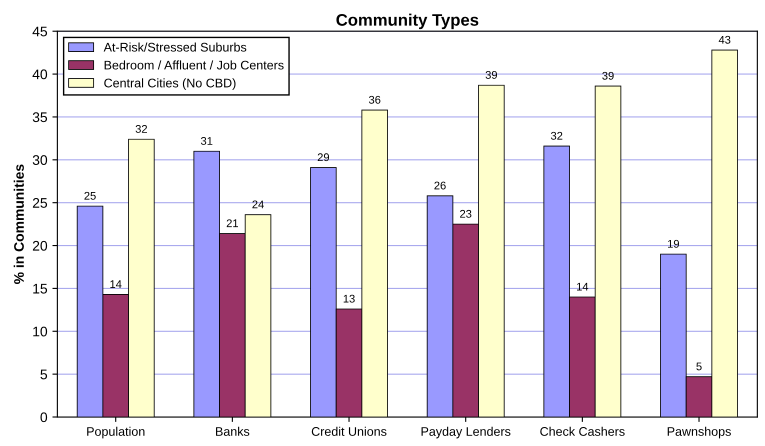  Describe the element at coordinates (90, 196) in the screenshot. I see `data-label: 25` at that location.